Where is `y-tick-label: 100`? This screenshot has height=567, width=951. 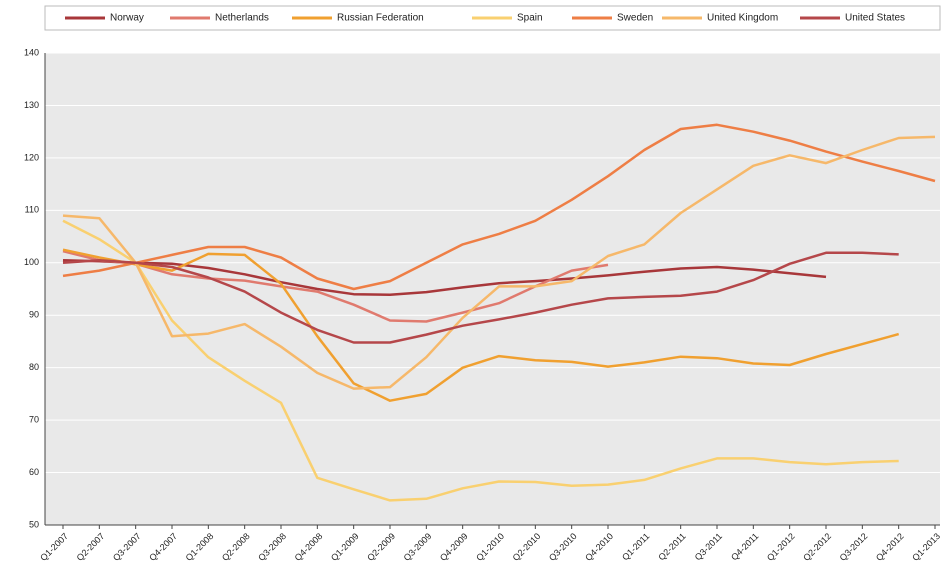 y-tick-label: 100 is located at coordinates (31, 262).